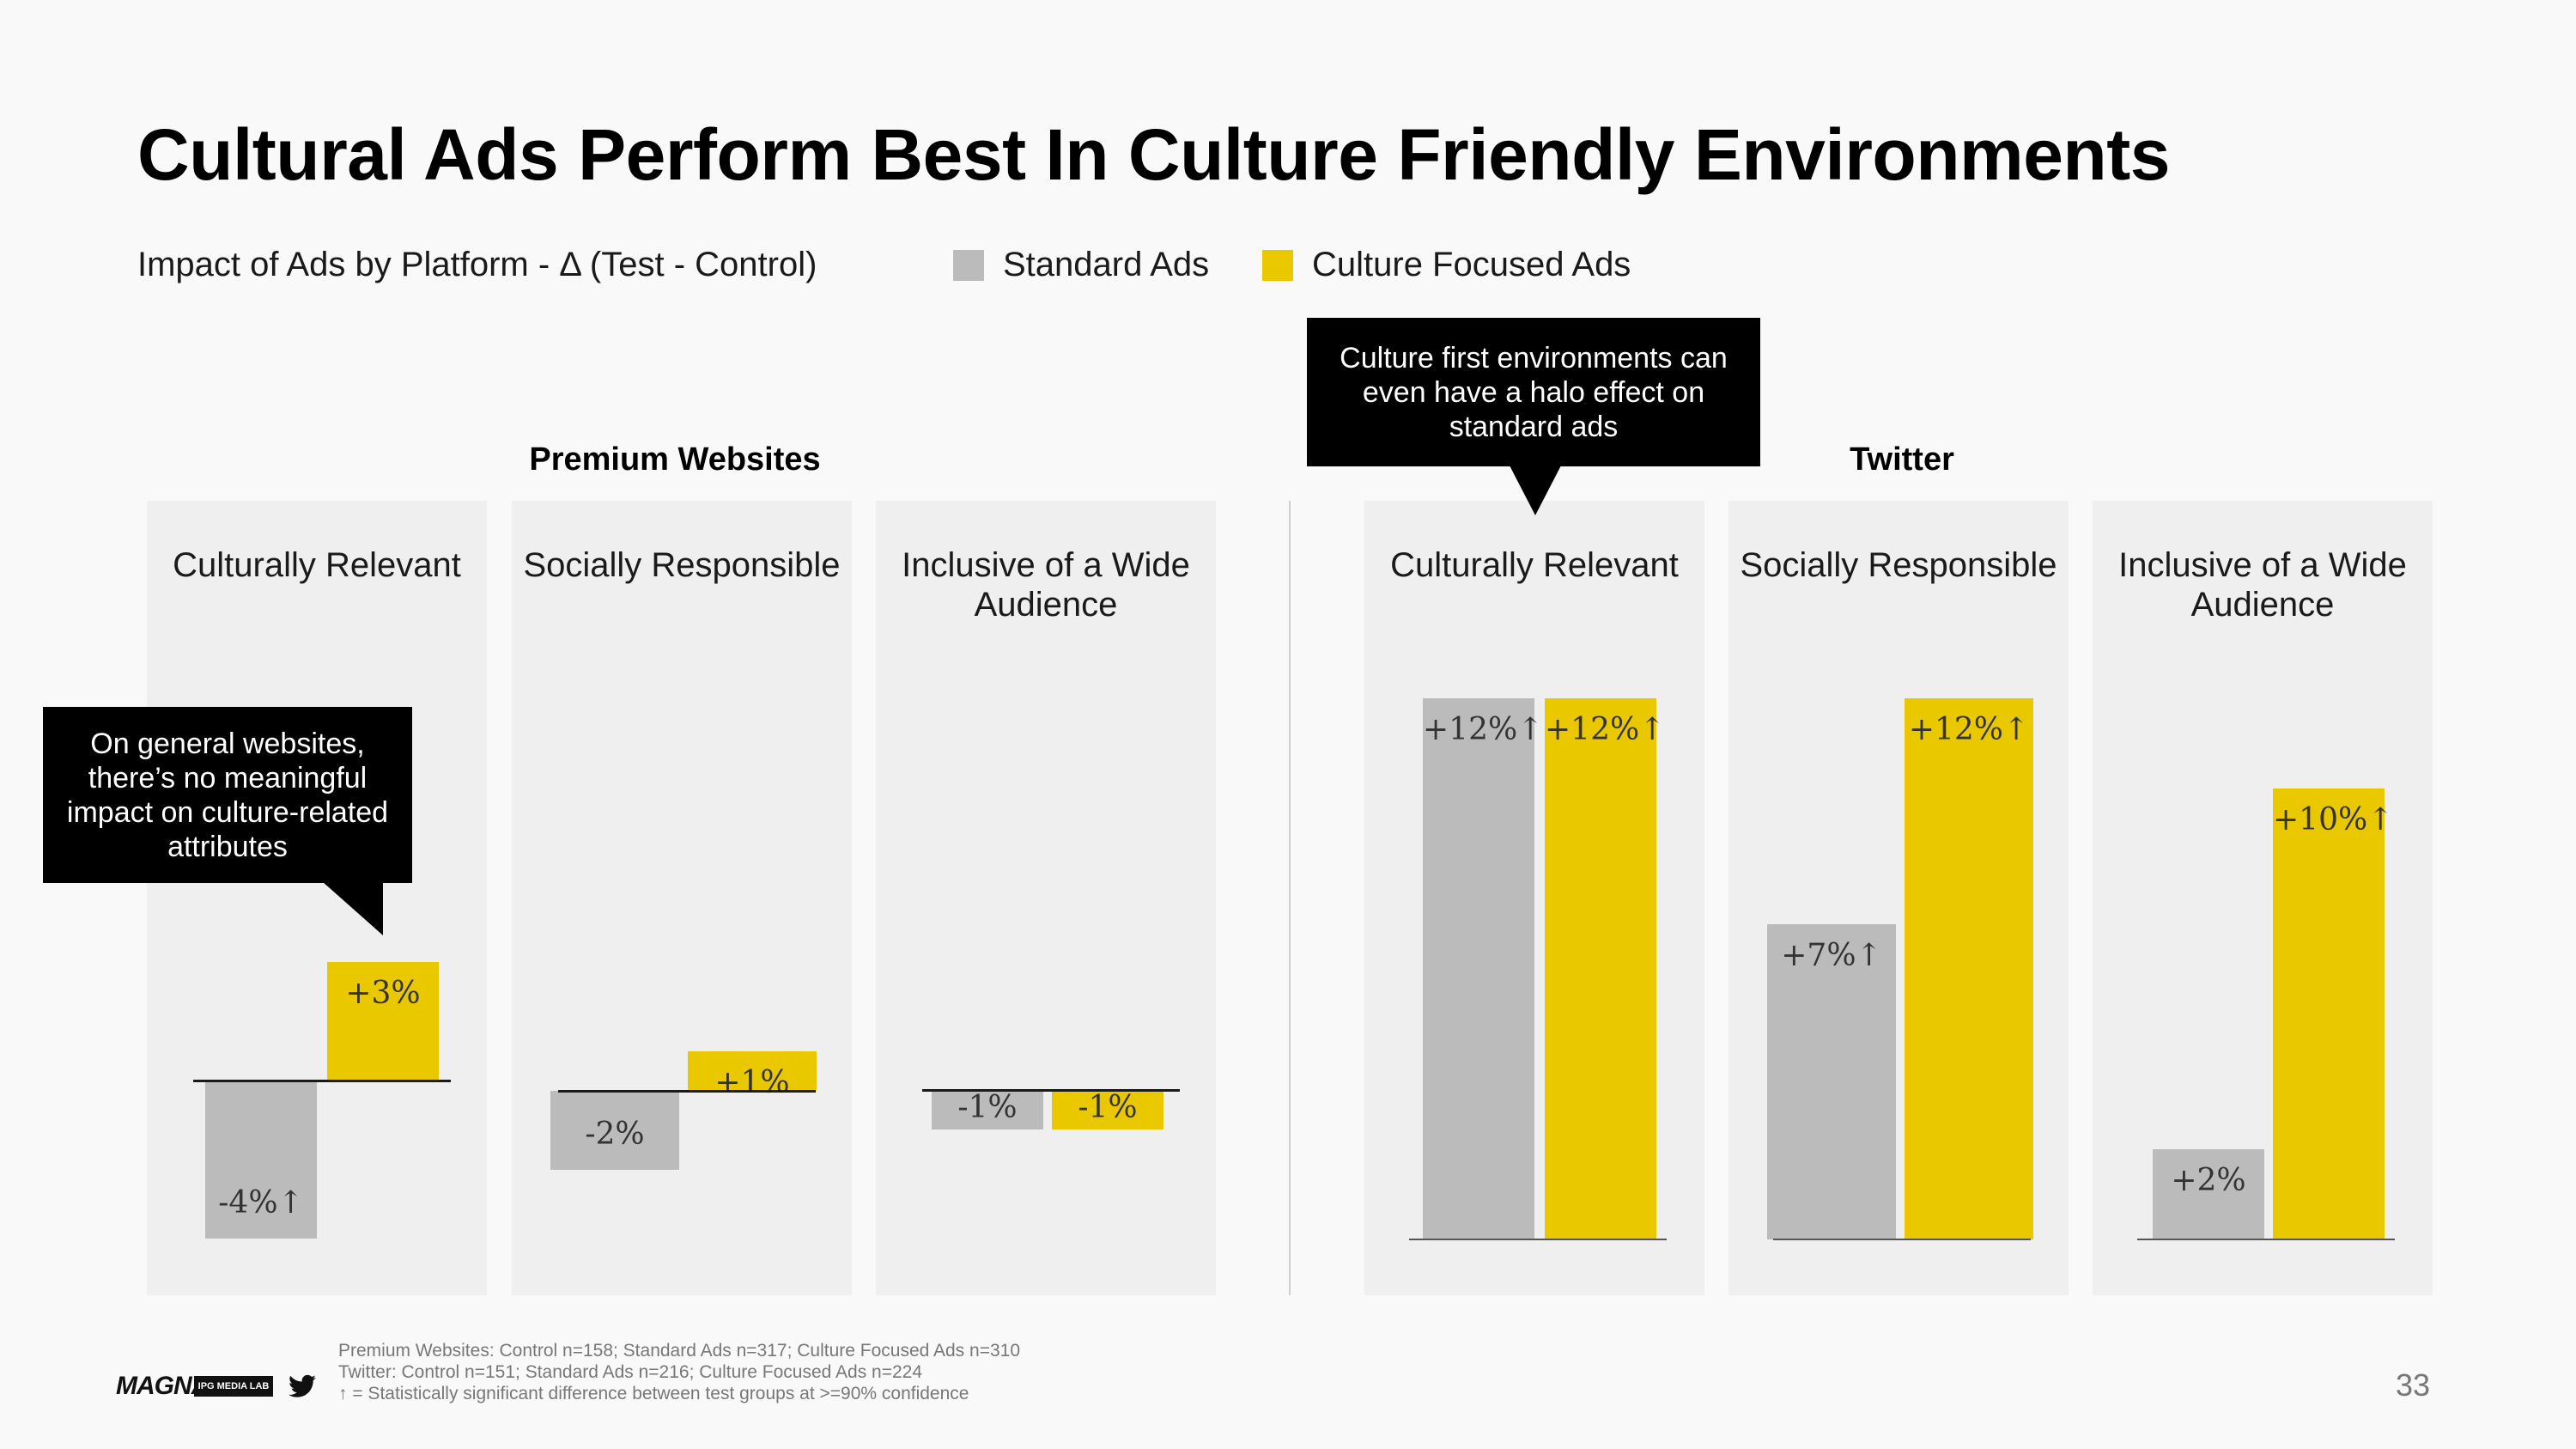 The width and height of the screenshot is (2576, 1449). I want to click on bar-value-label: +10%↑, so click(2333, 819).